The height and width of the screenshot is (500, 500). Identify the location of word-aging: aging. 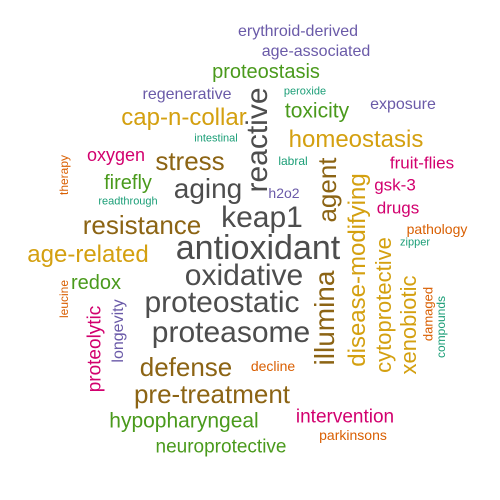
(208, 188).